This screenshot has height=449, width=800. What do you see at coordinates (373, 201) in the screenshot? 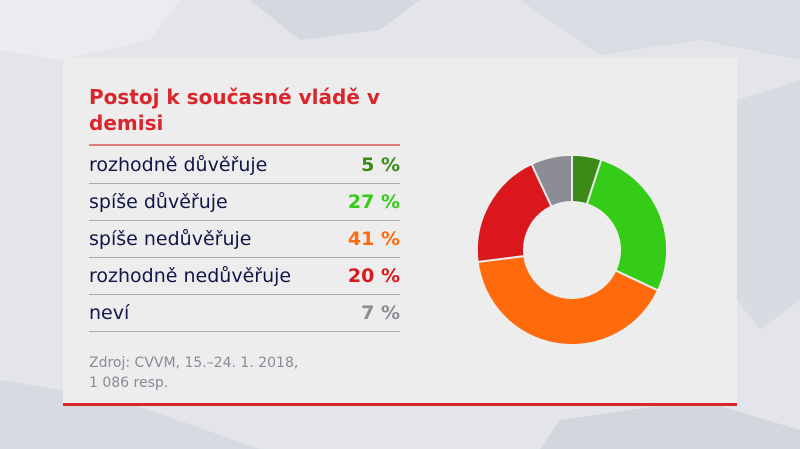
I see `legend-value: 27 %` at bounding box center [373, 201].